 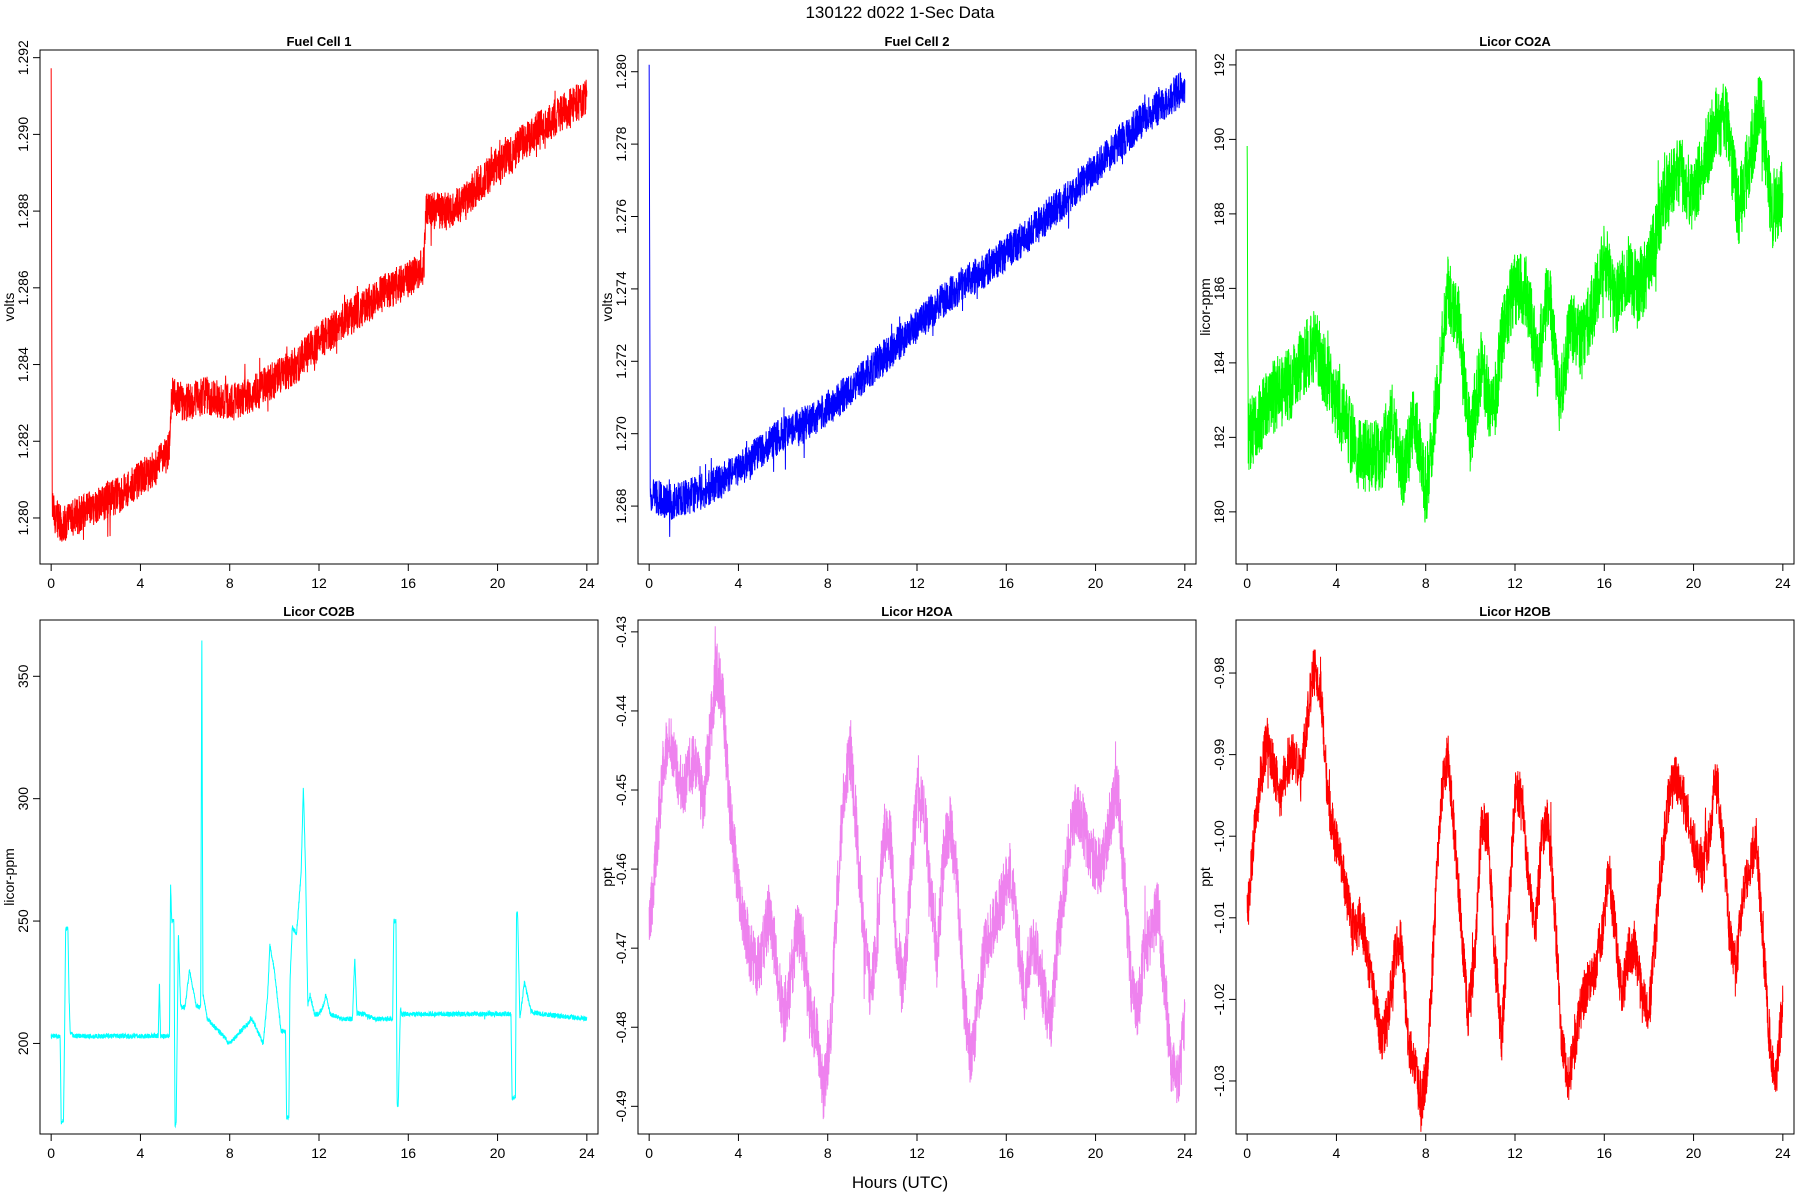 I want to click on y-tick-label: 1.286, so click(x=23, y=287).